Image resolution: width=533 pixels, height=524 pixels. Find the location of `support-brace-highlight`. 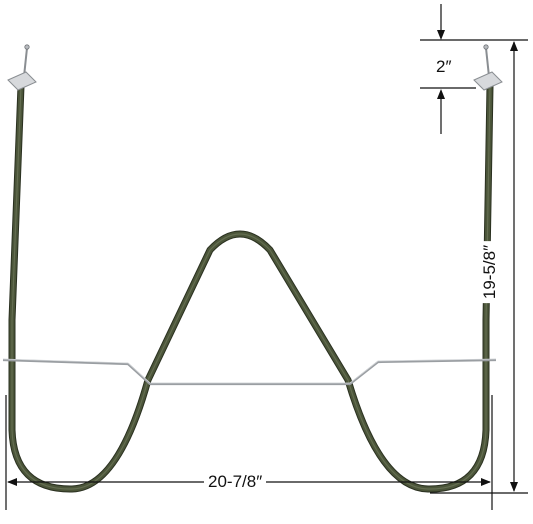

support-brace-highlight is located at coordinates (249, 371).